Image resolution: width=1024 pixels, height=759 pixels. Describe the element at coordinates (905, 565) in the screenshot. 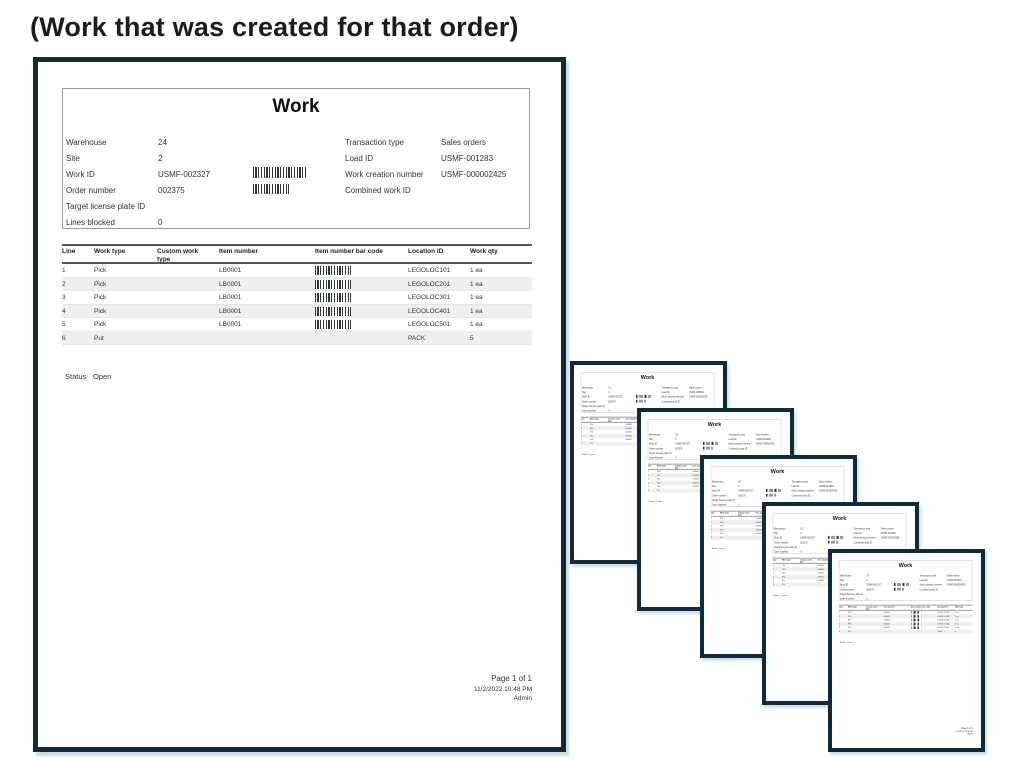

I see `report-title: Work` at that location.